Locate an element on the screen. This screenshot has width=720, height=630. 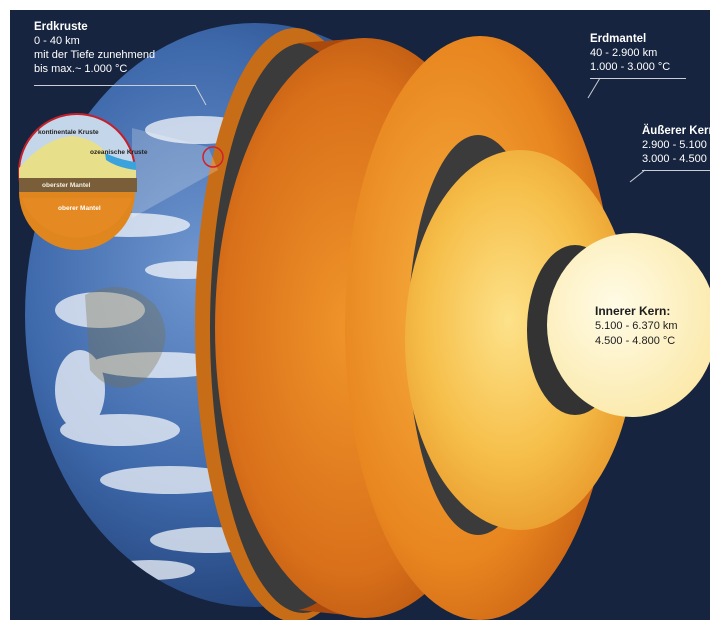
outer-core-depth: 2.900 - 5.100 km is located at coordinates (676, 145).